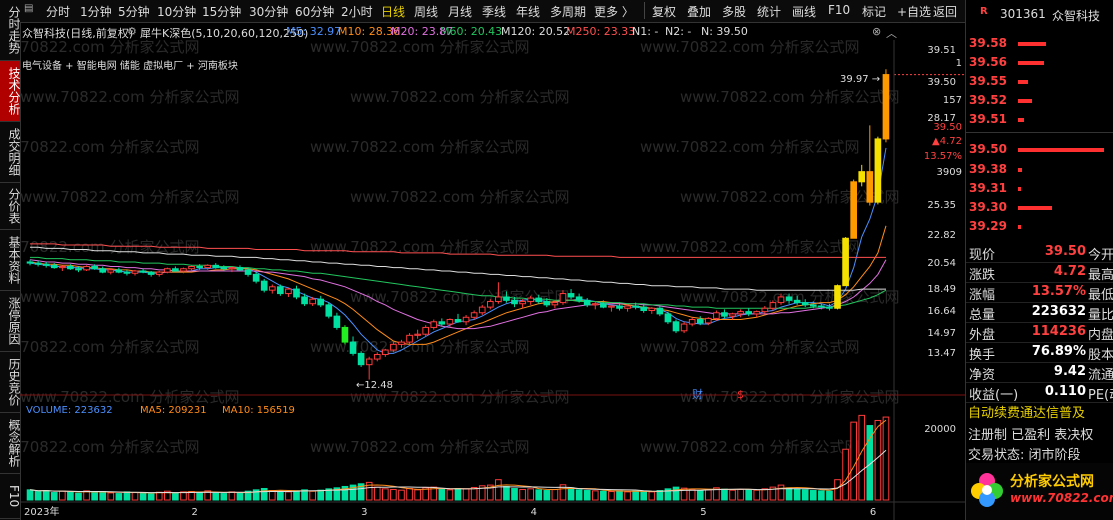 The height and width of the screenshot is (520, 1113). Describe the element at coordinates (1039, 81) in the screenshot. I see `ask-level: 39.55` at that location.